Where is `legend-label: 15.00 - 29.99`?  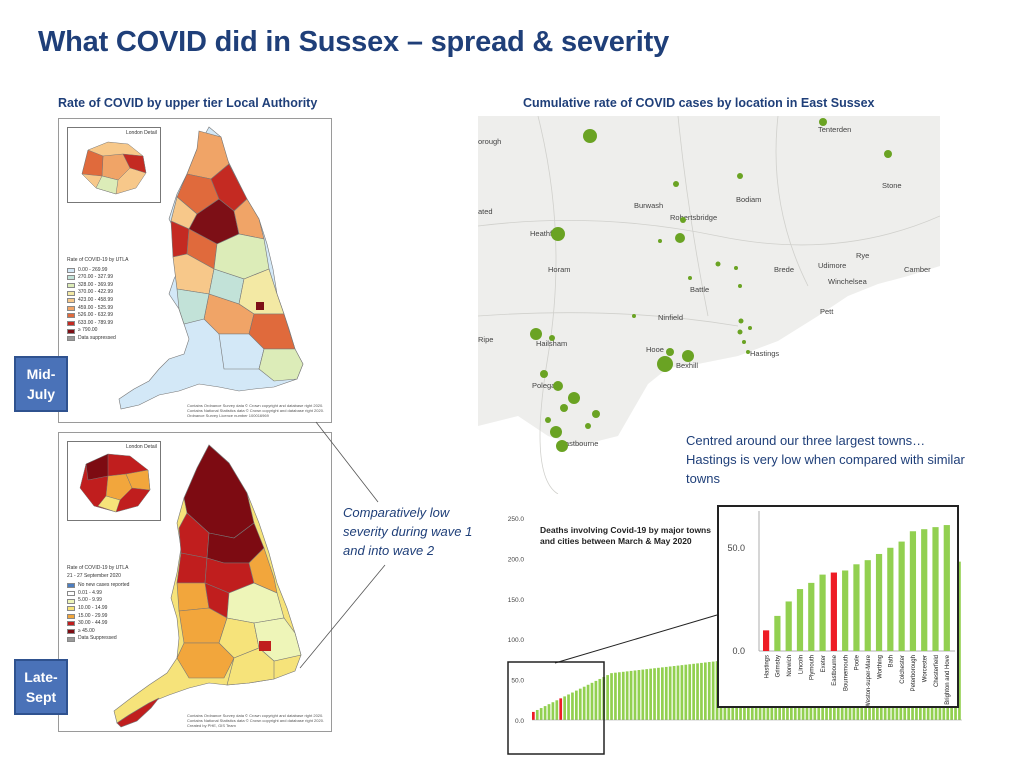 legend-label: 15.00 - 29.99 is located at coordinates (93, 615).